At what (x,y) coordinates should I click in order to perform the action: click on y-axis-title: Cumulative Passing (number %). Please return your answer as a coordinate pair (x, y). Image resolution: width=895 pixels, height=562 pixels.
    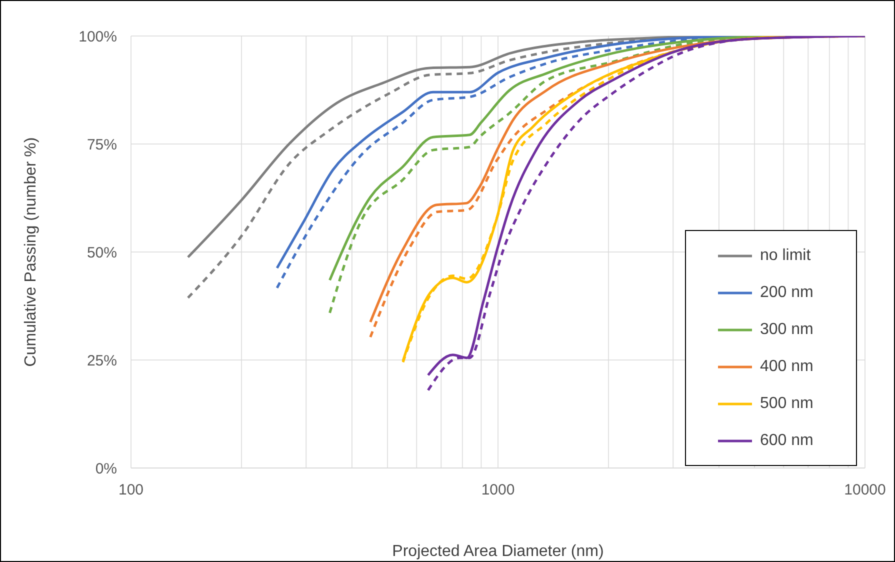
    Looking at the image, I should click on (31, 252).